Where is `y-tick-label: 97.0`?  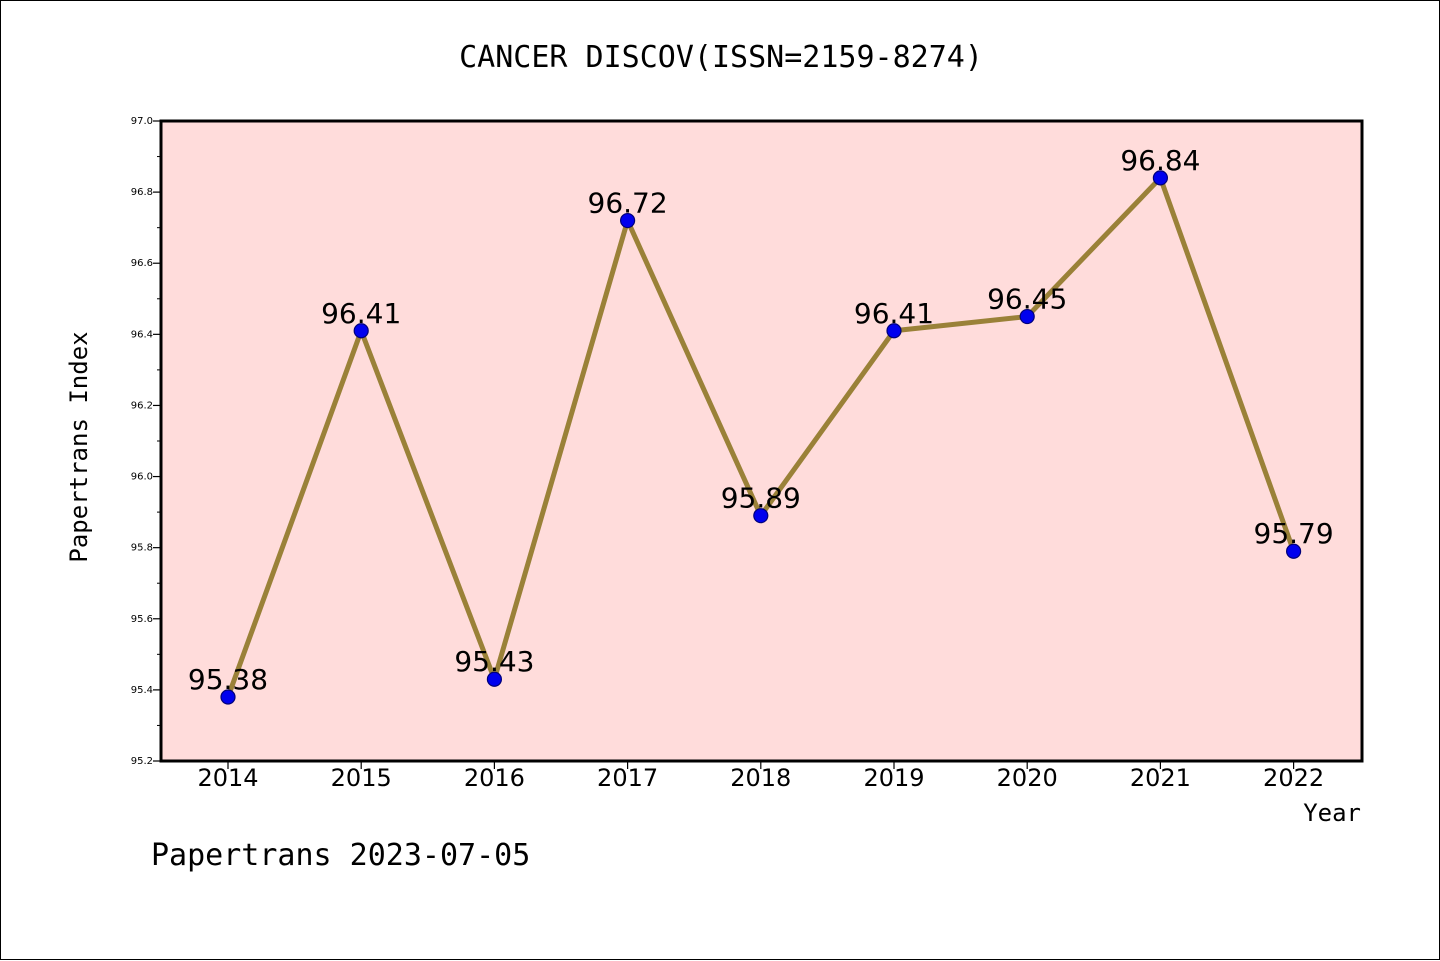
y-tick-label: 97.0 is located at coordinates (142, 121).